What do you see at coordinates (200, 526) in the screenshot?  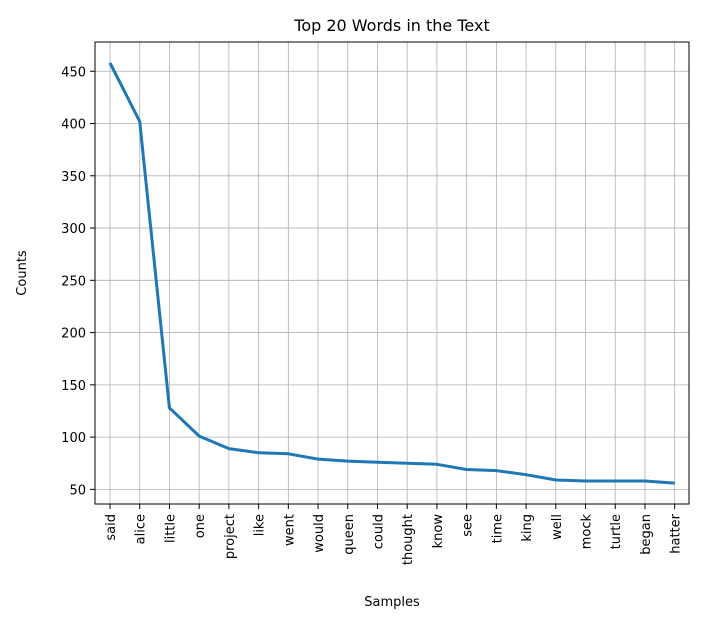 I see `x-tick-label-one: one` at bounding box center [200, 526].